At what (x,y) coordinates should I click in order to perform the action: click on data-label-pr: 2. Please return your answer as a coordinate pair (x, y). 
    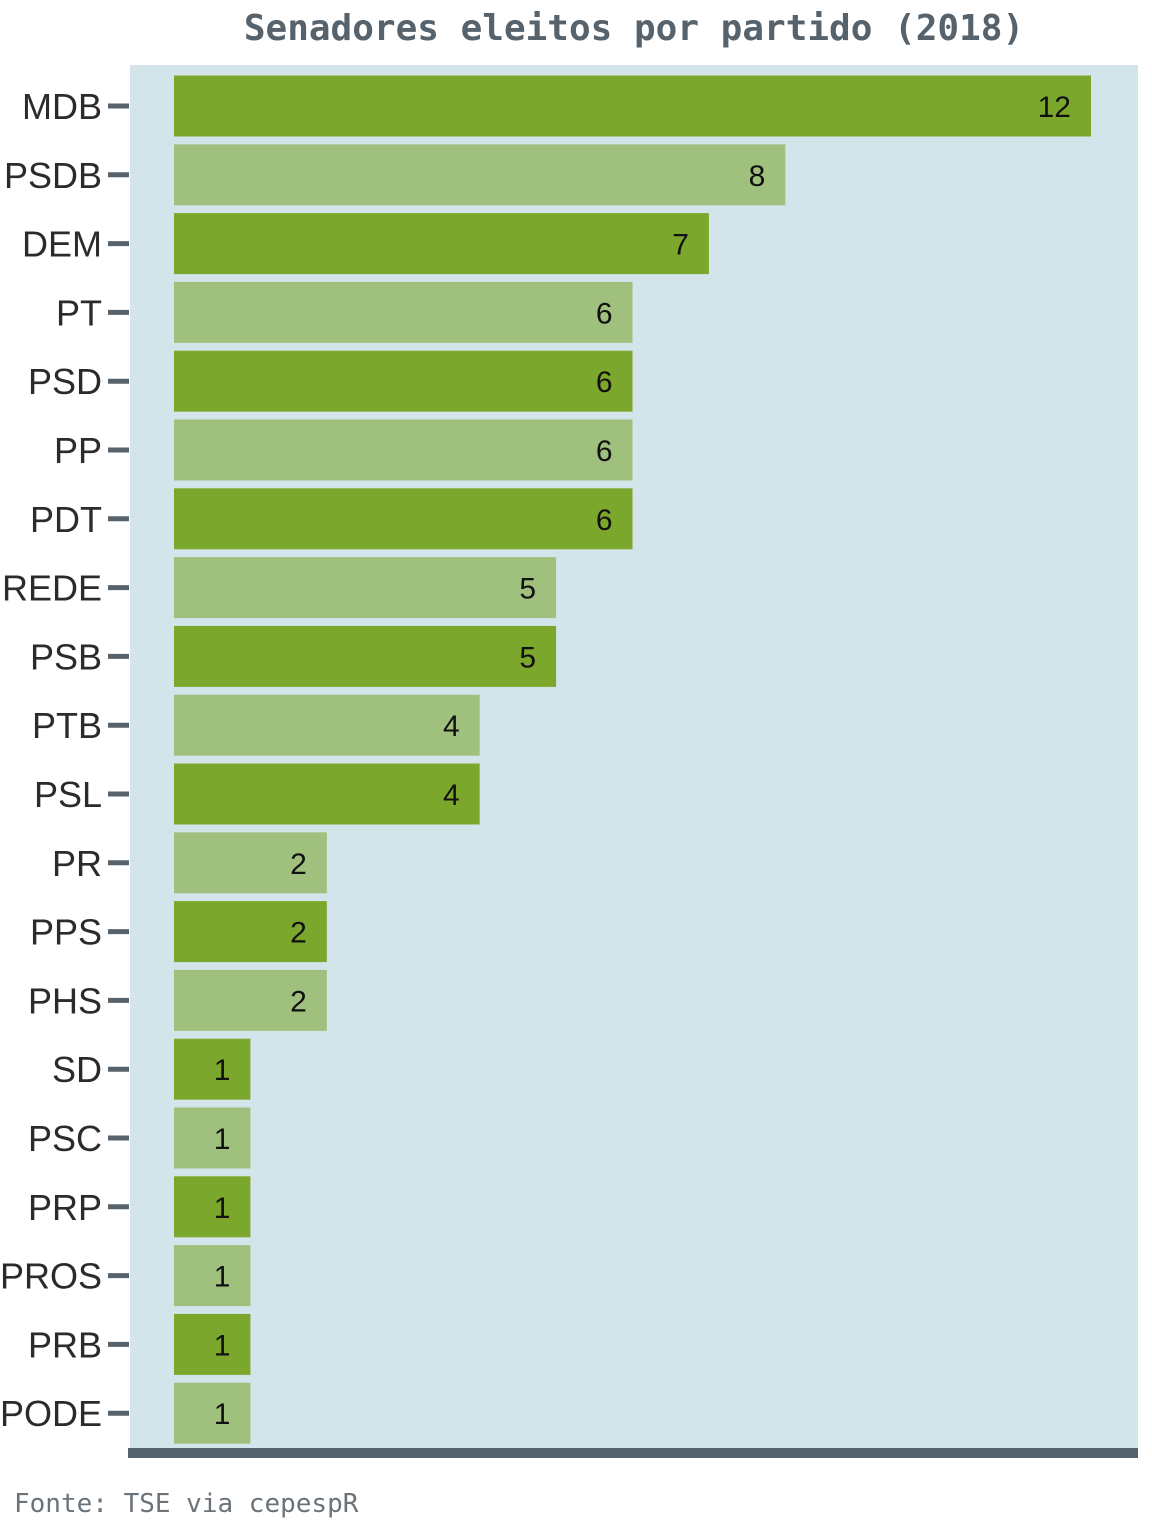
    Looking at the image, I should click on (298, 864).